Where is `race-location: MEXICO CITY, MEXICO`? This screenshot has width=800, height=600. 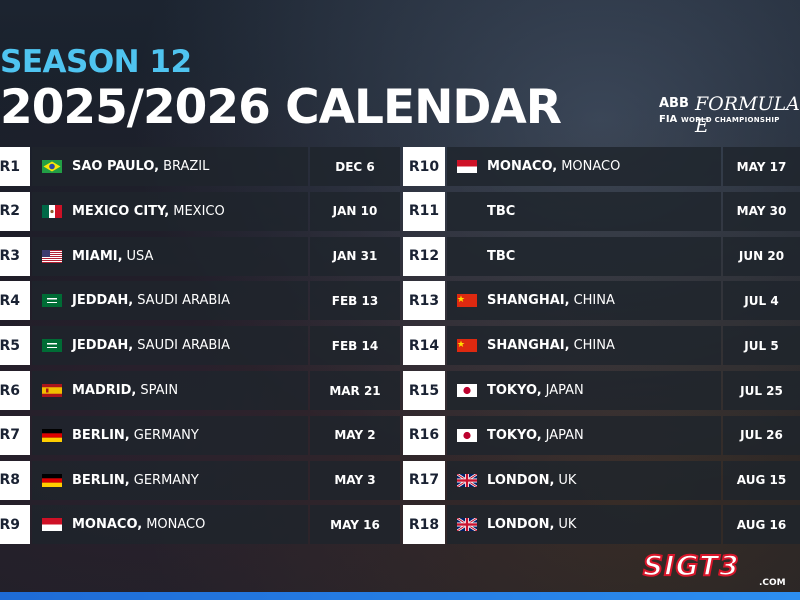 race-location: MEXICO CITY, MEXICO is located at coordinates (170, 211).